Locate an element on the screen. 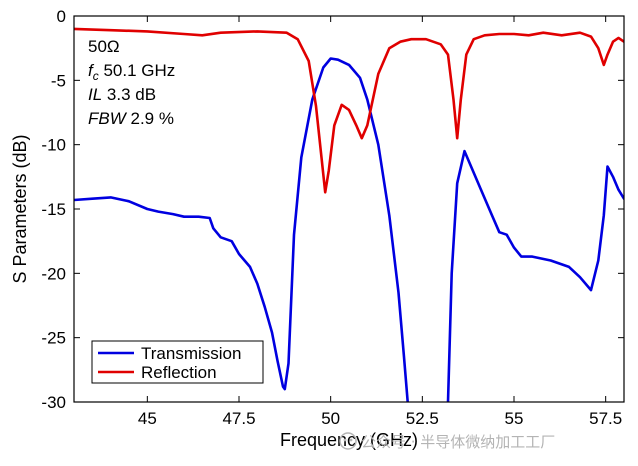 The width and height of the screenshot is (638, 466). x-tick-label: 47.5 is located at coordinates (238, 418).